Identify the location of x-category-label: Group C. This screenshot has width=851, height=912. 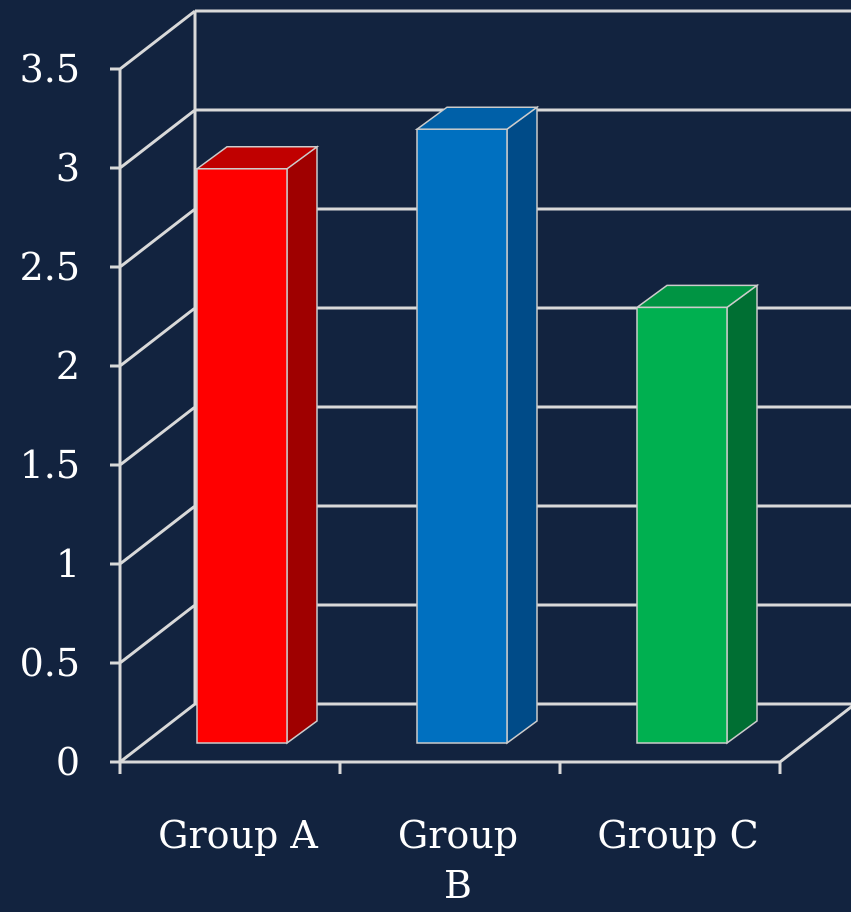
(677, 835).